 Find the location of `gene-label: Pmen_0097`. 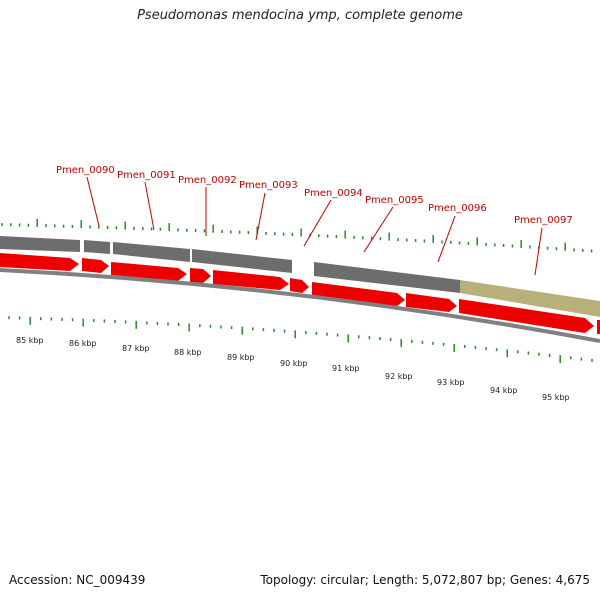

gene-label: Pmen_0097 is located at coordinates (543, 220).